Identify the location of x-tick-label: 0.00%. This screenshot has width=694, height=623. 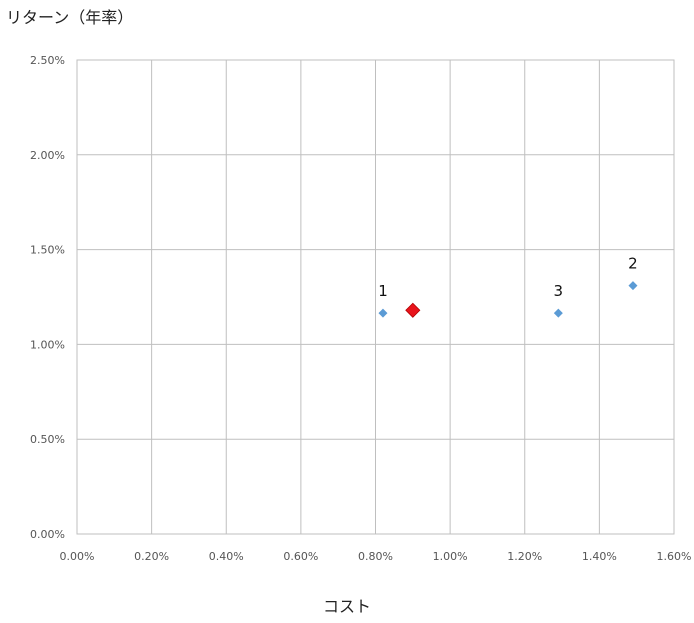
(77, 556).